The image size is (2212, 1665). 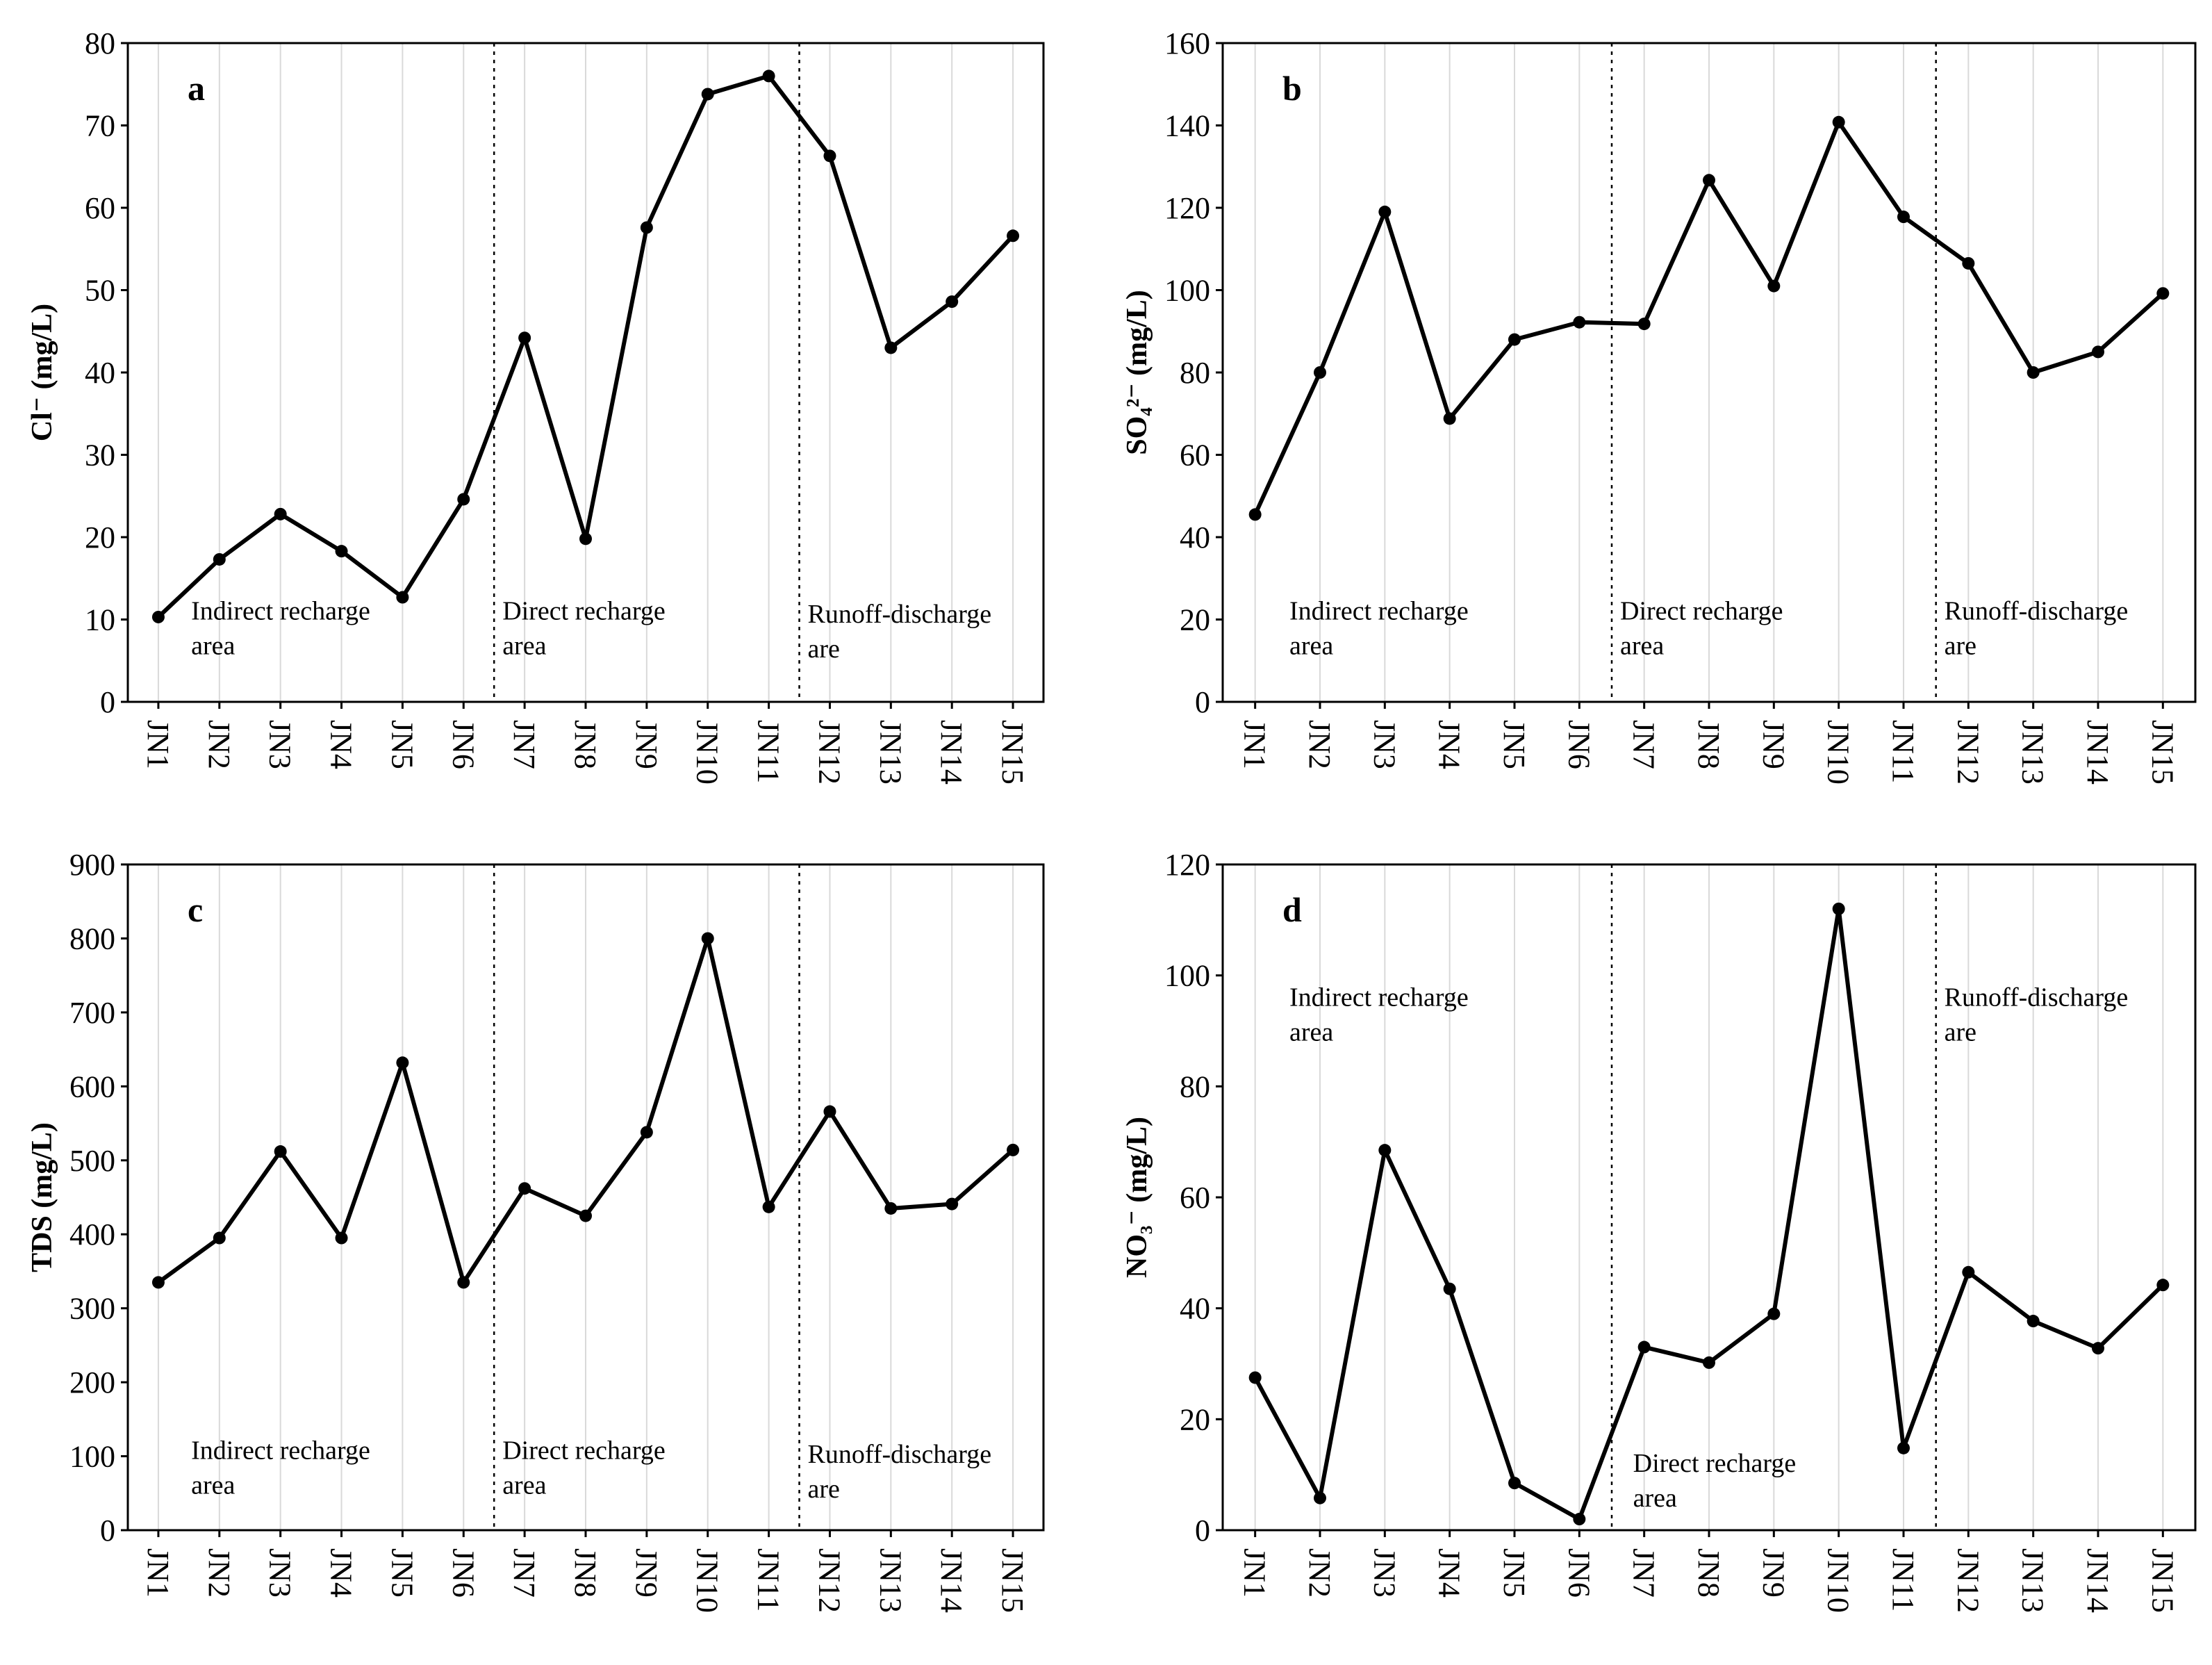 What do you see at coordinates (100, 373) in the screenshot?
I see `y-tick-label: 40` at bounding box center [100, 373].